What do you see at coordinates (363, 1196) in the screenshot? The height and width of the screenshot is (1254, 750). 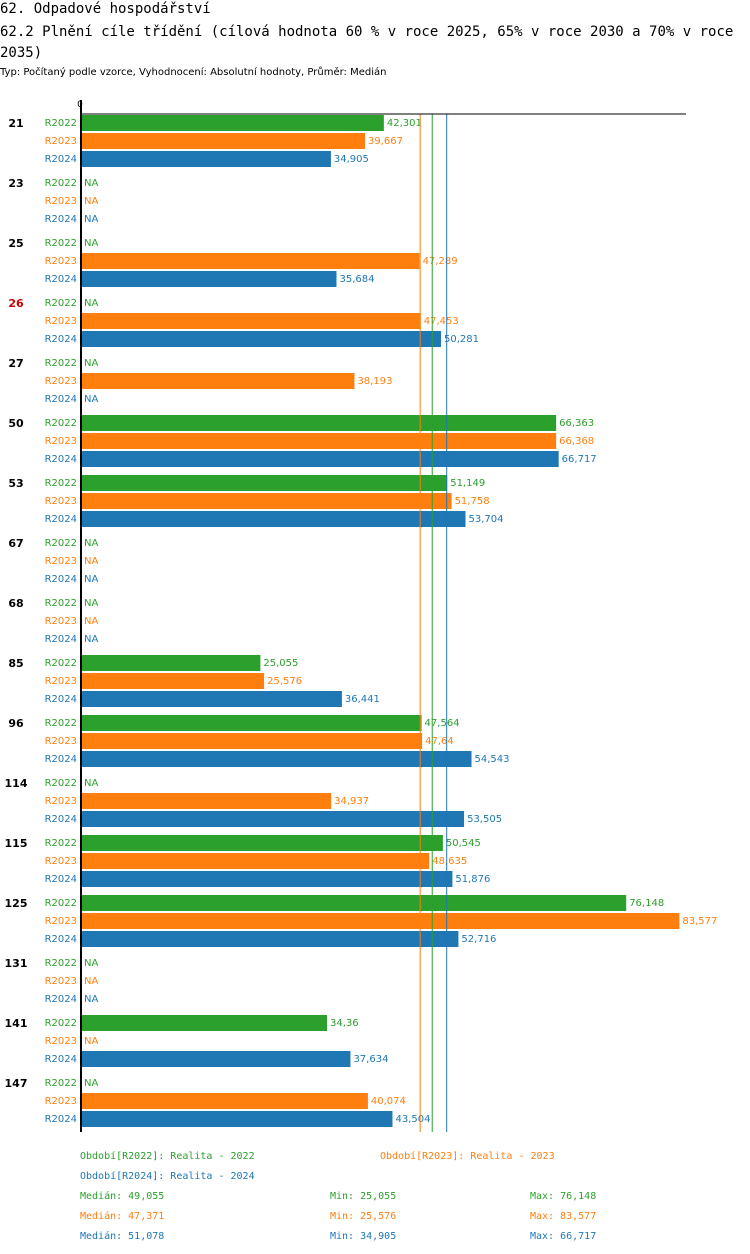 I see `legend-min-r2022: Min: 25,055` at bounding box center [363, 1196].